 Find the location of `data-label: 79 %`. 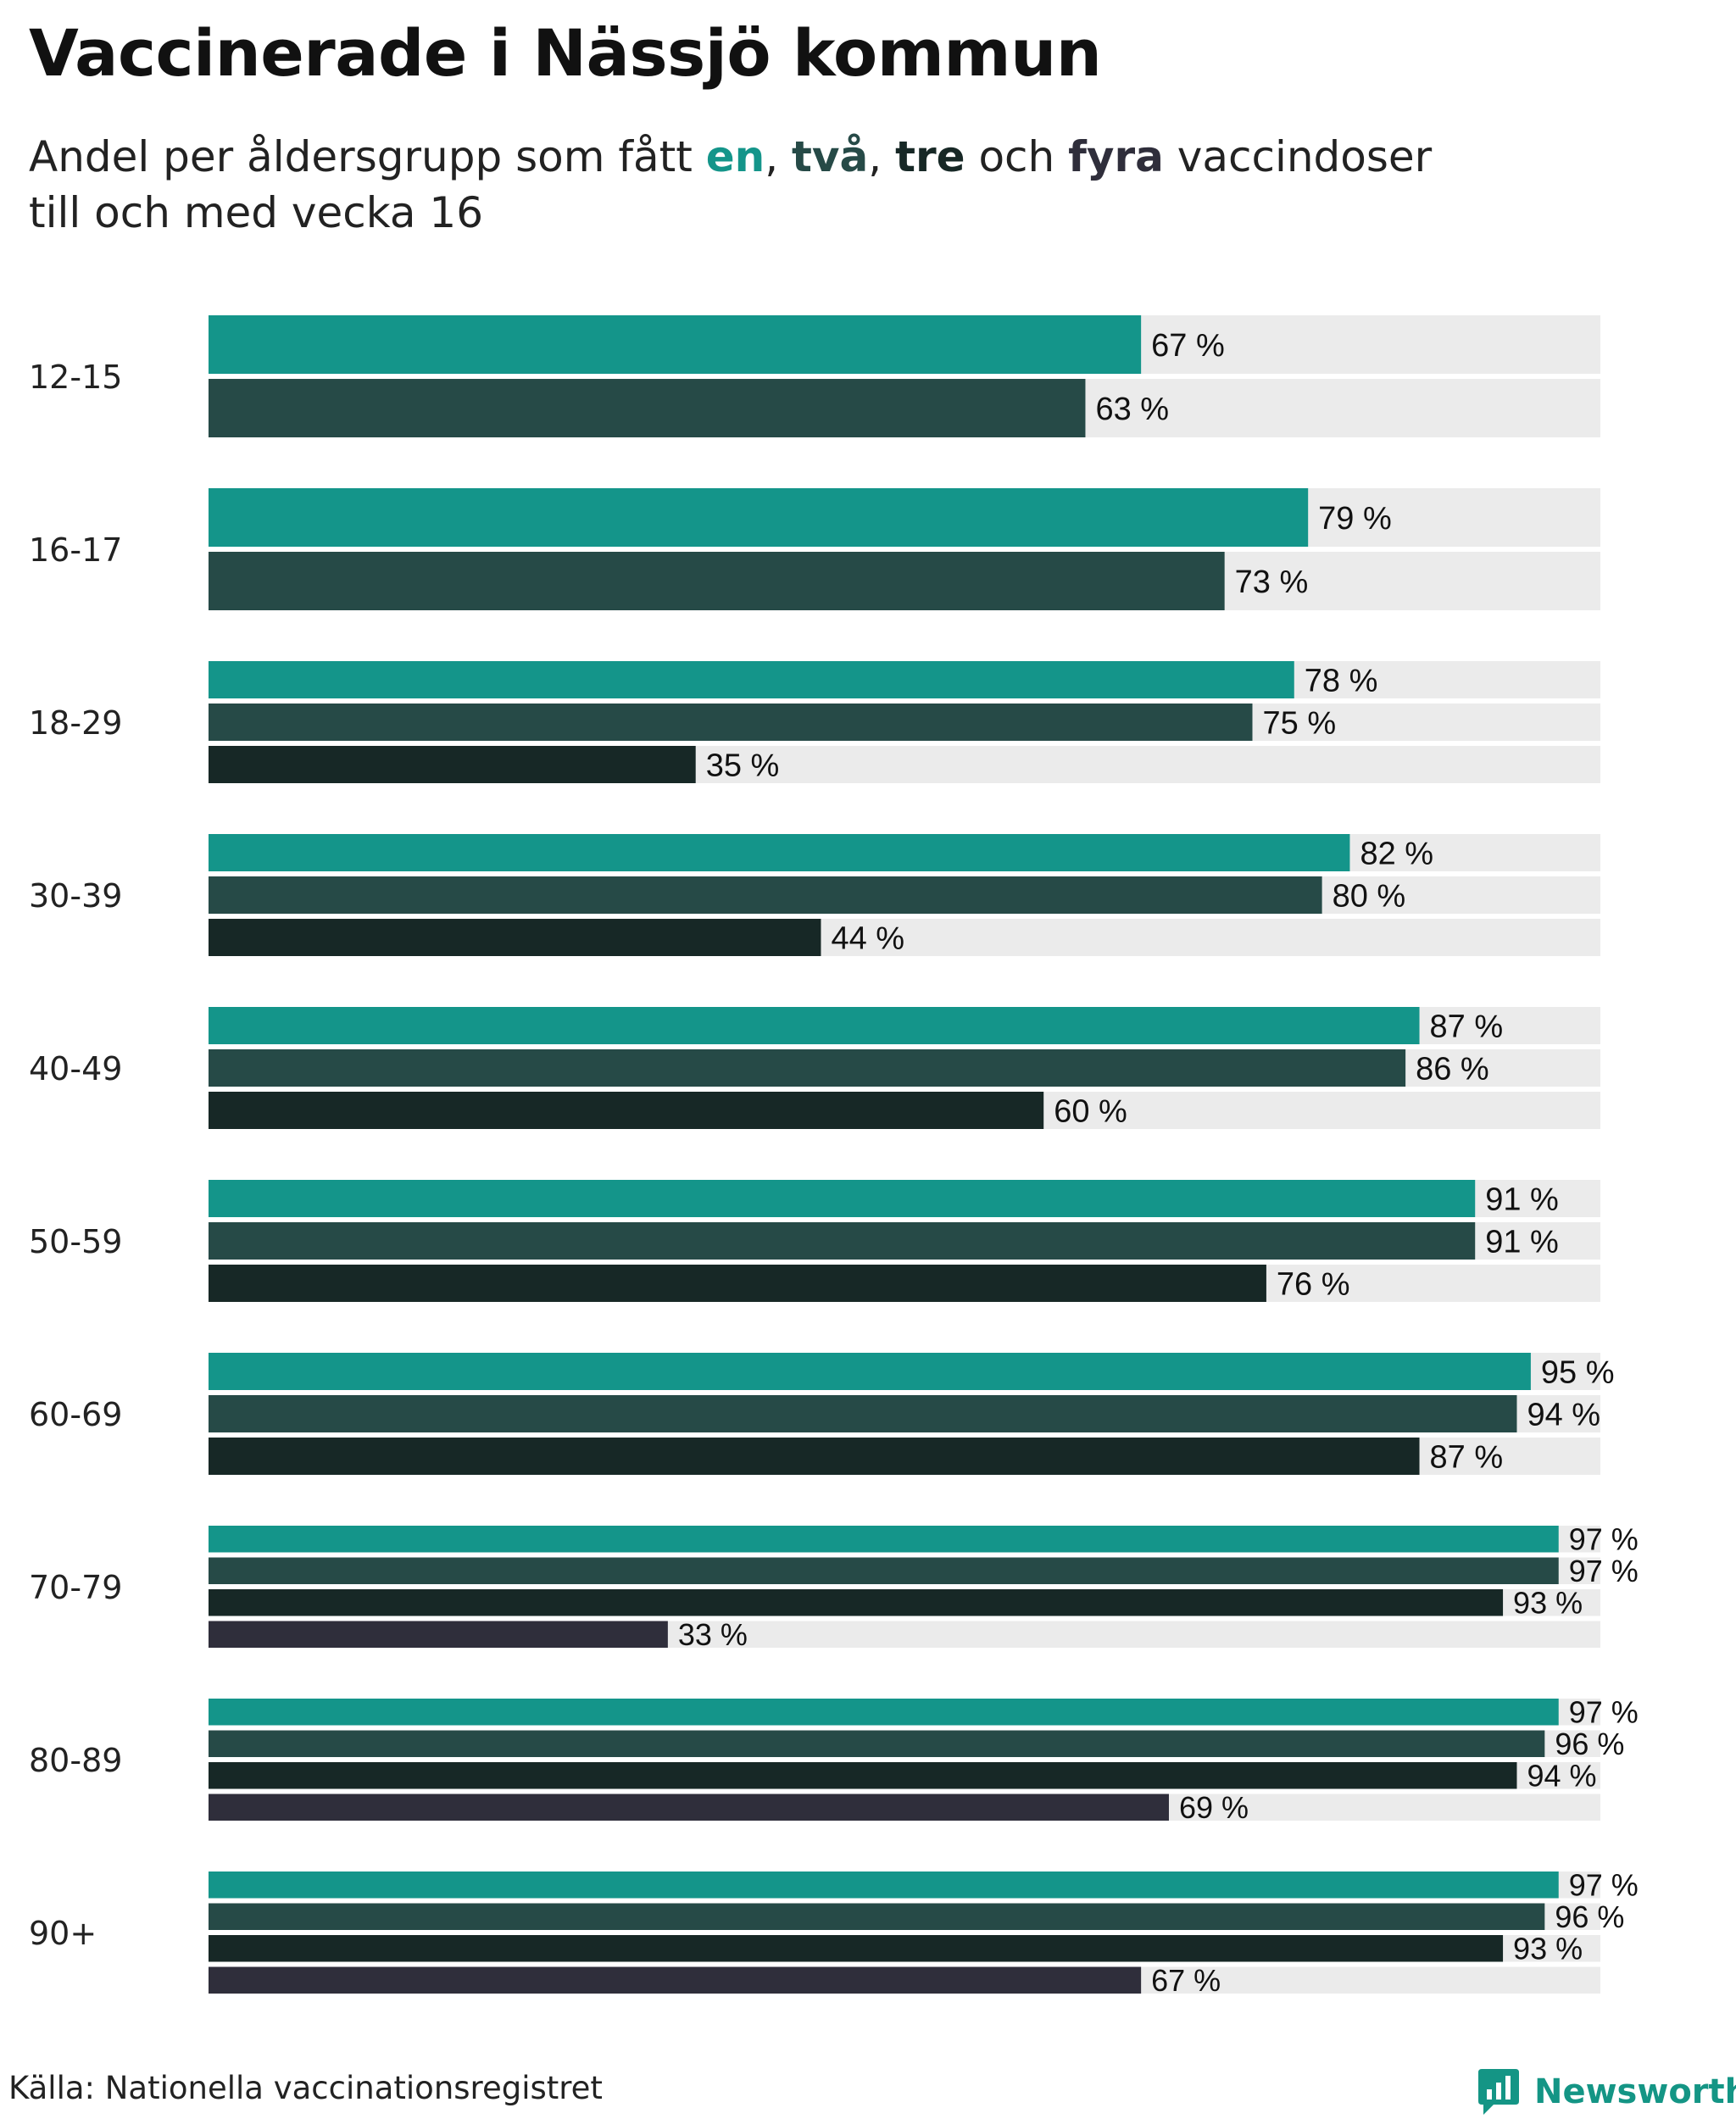

data-label: 79 % is located at coordinates (1355, 519).